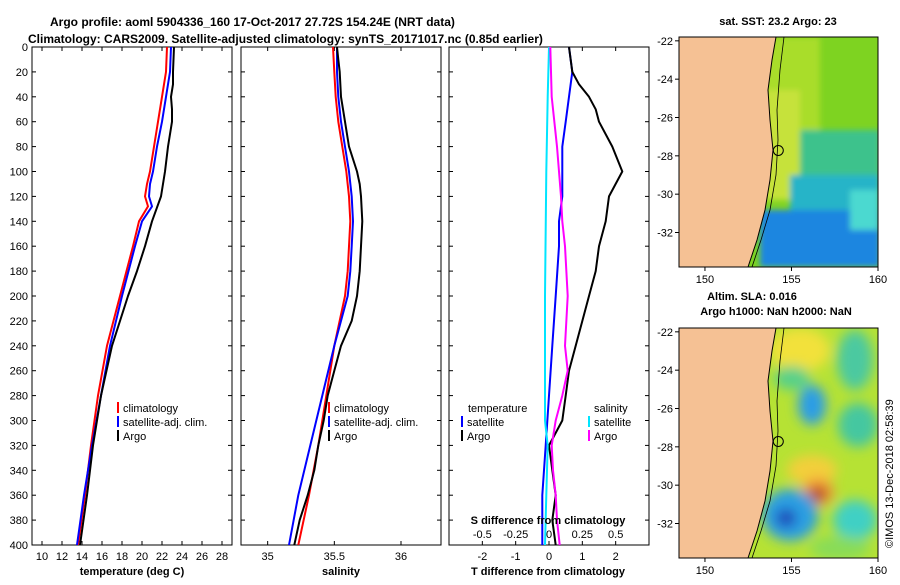 The image size is (900, 585). I want to click on depth-tick-label: 280, so click(19, 397).